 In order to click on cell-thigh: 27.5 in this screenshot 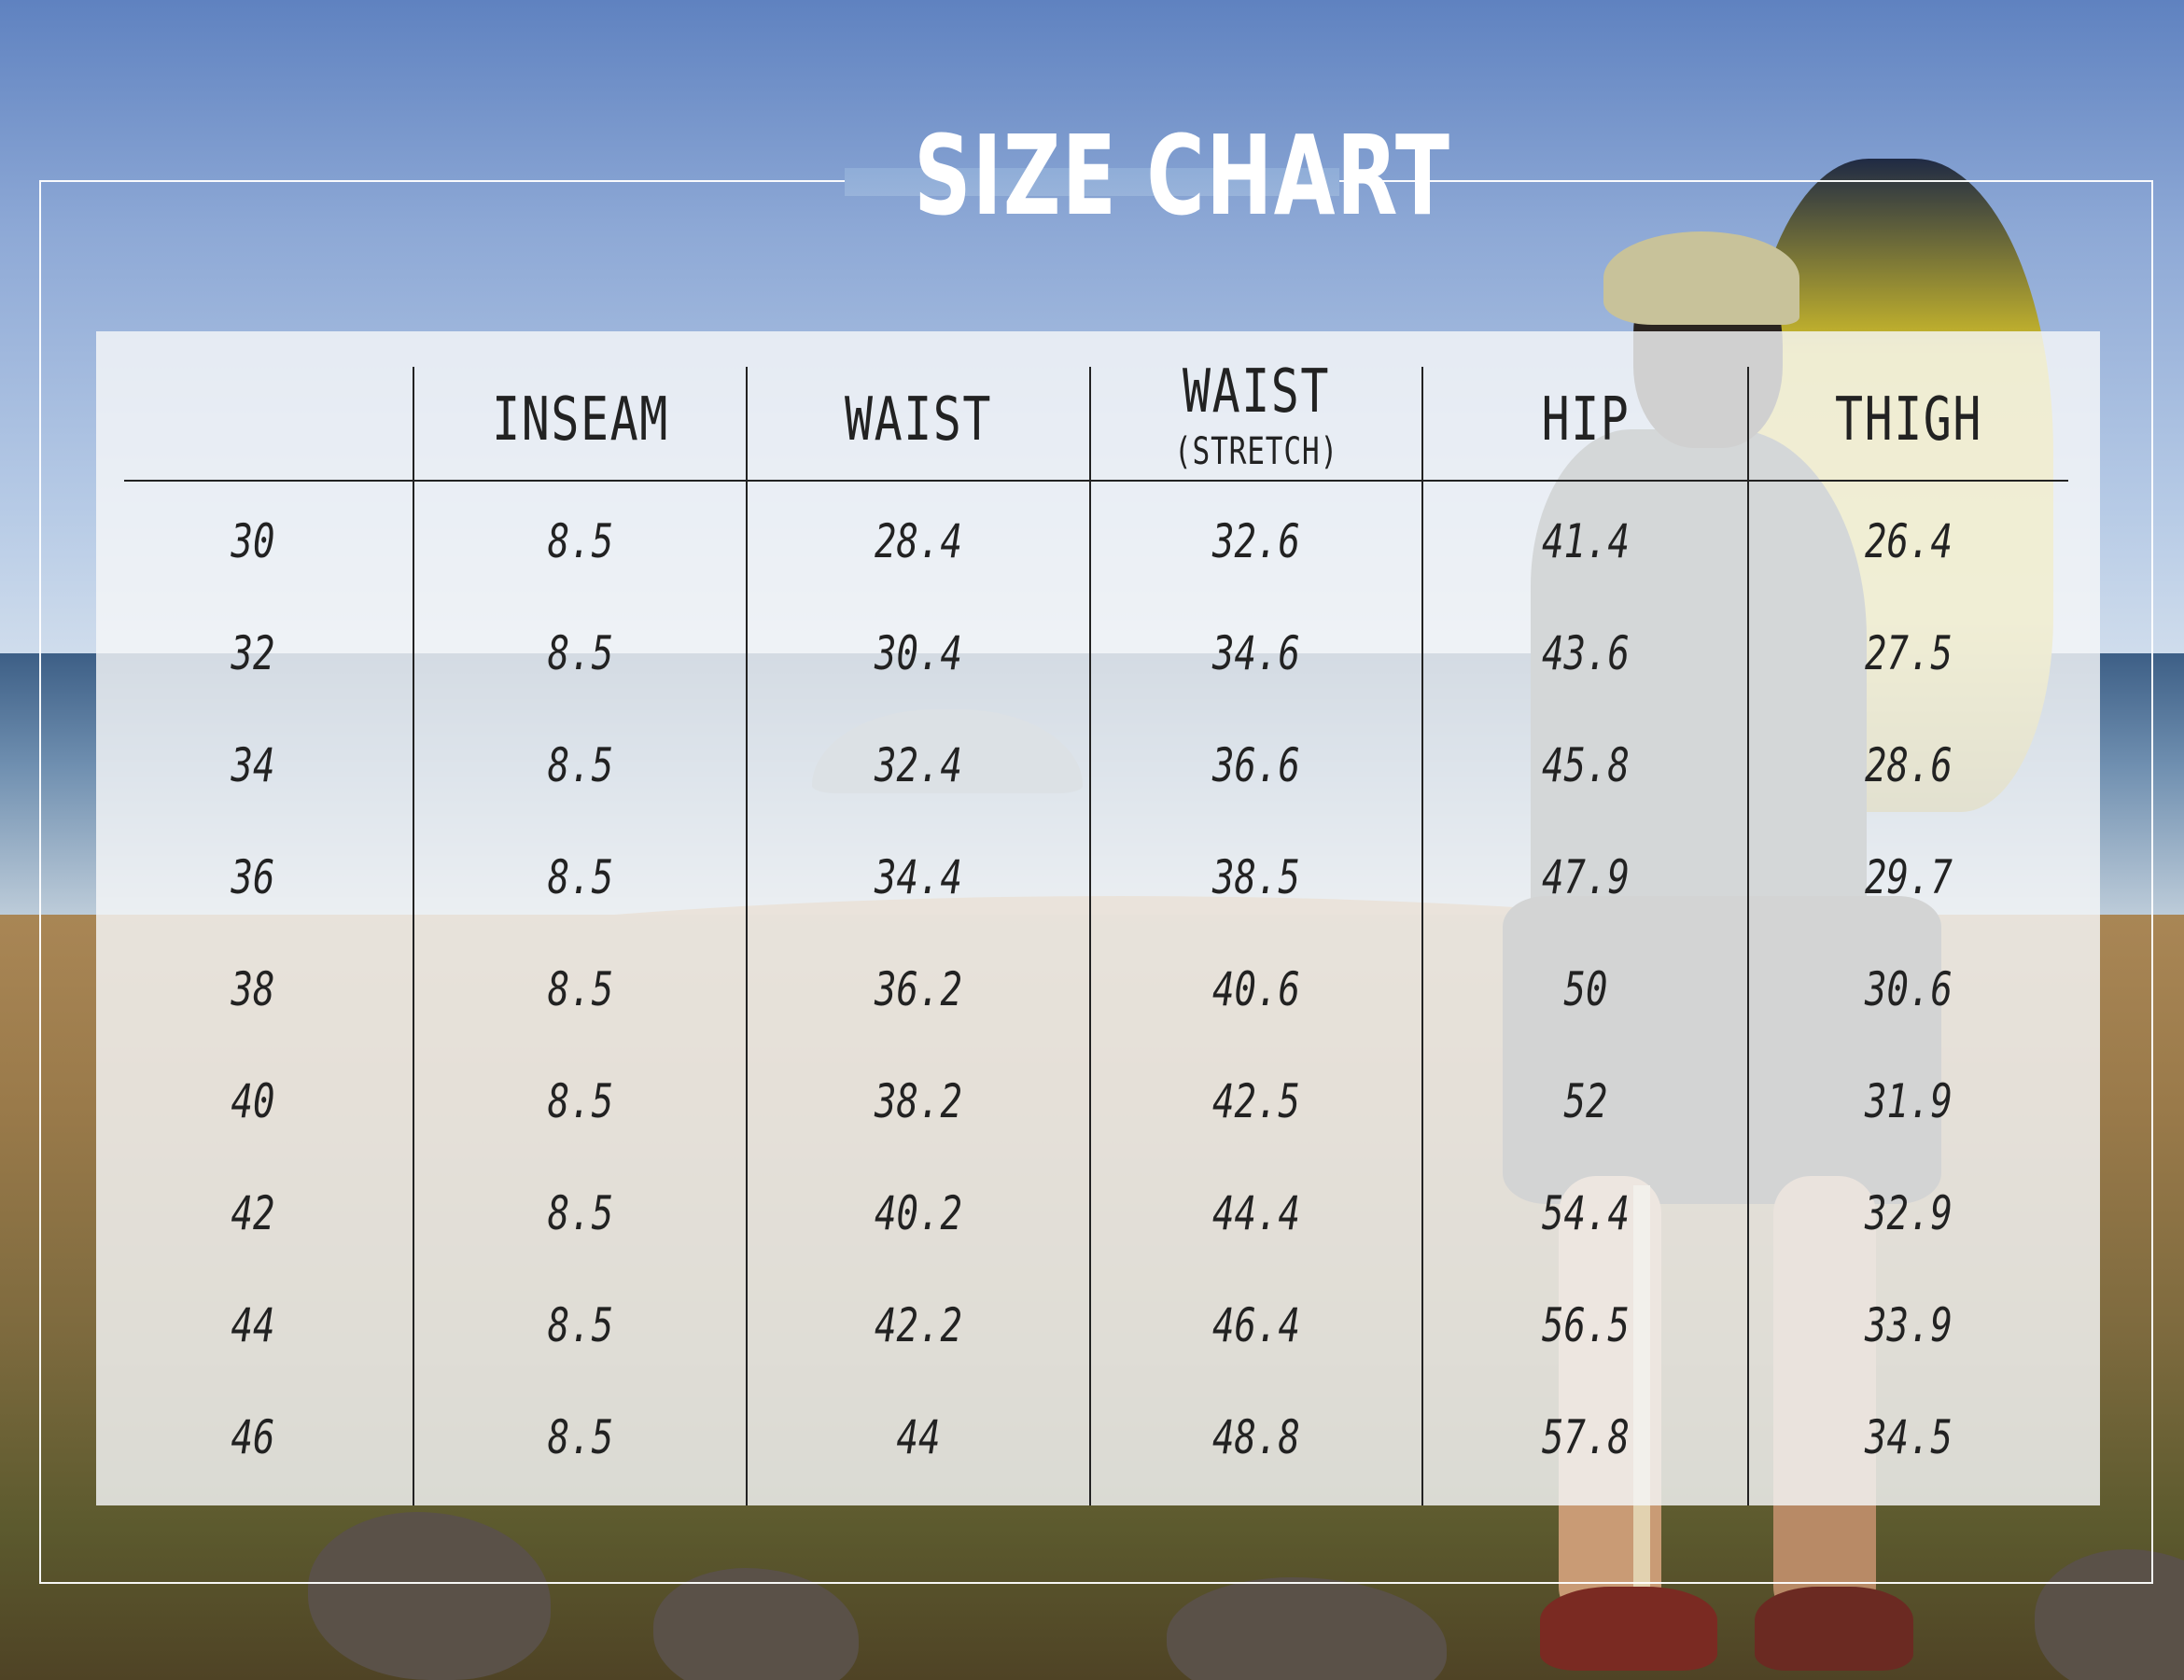, I will do `click(1908, 653)`.